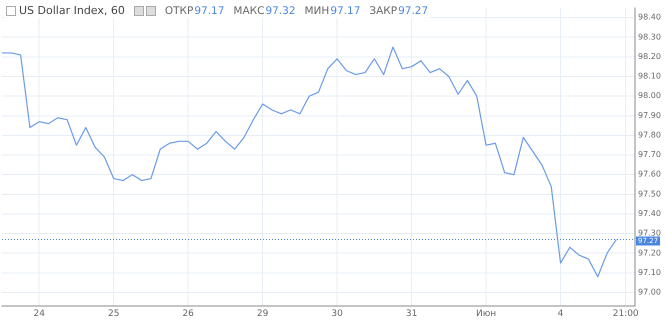 This screenshot has height=321, width=665. Describe the element at coordinates (280, 10) in the screenshot. I see `annotation: 97.32` at that location.